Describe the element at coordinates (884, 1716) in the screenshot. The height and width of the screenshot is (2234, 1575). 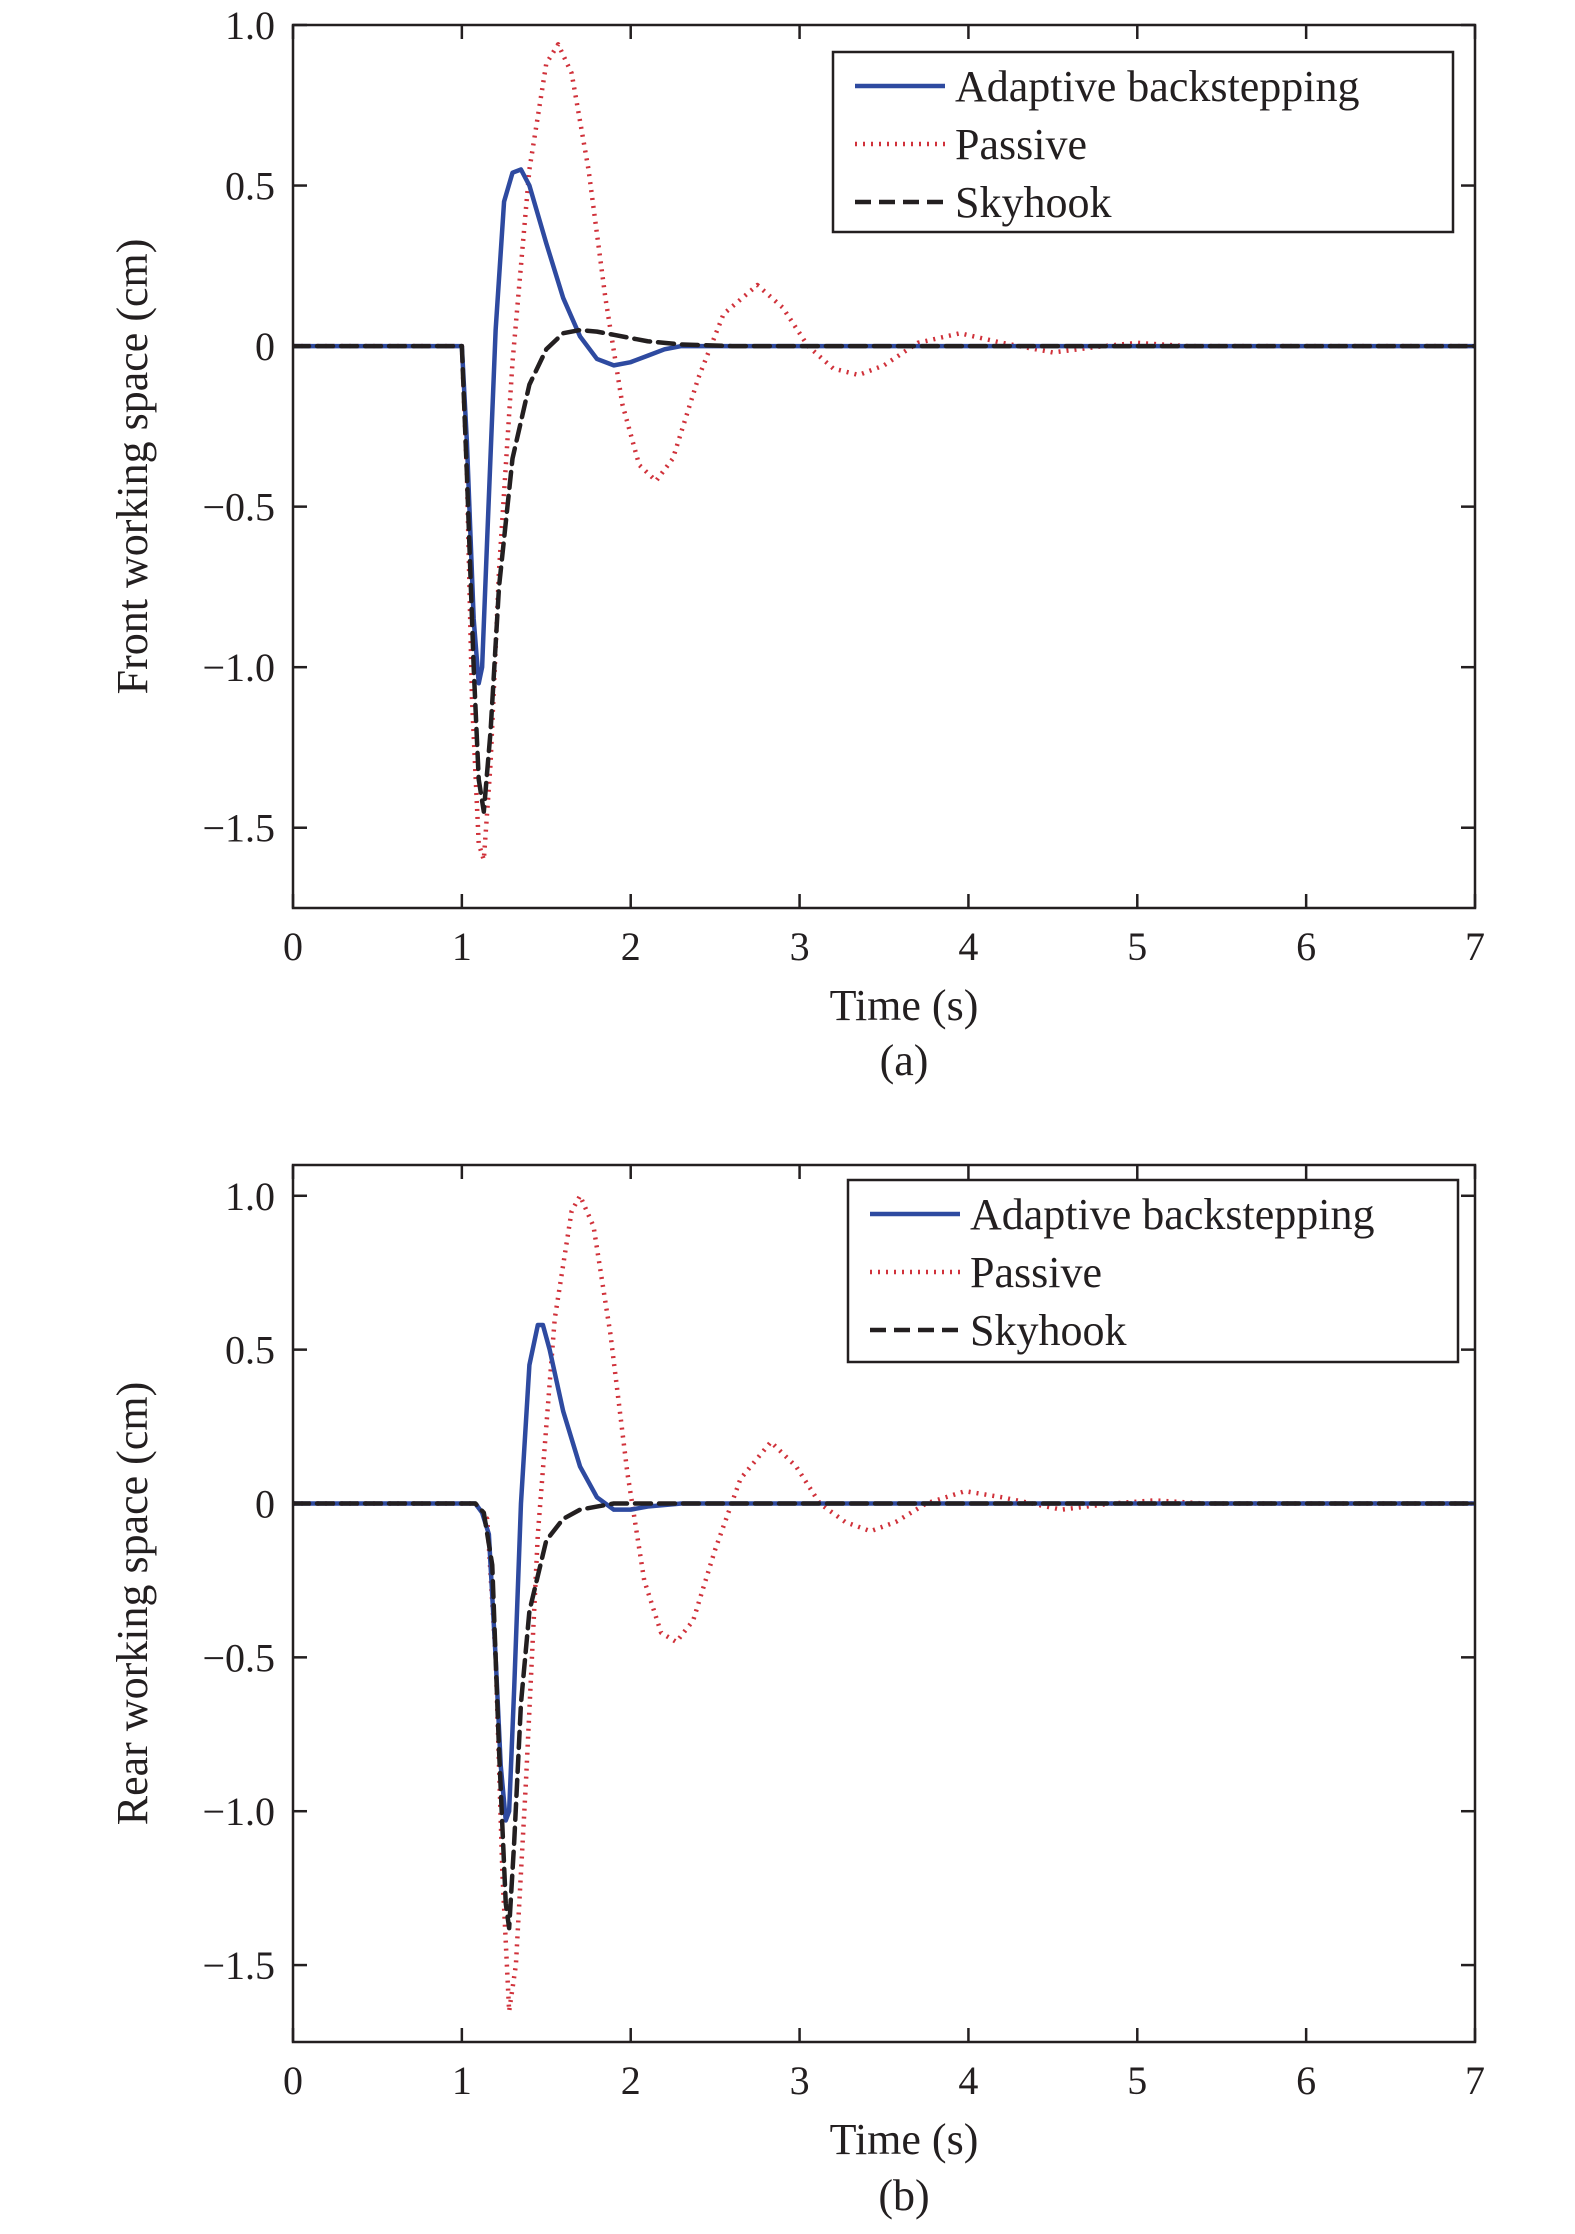
I see `series-line-skyhook` at that location.